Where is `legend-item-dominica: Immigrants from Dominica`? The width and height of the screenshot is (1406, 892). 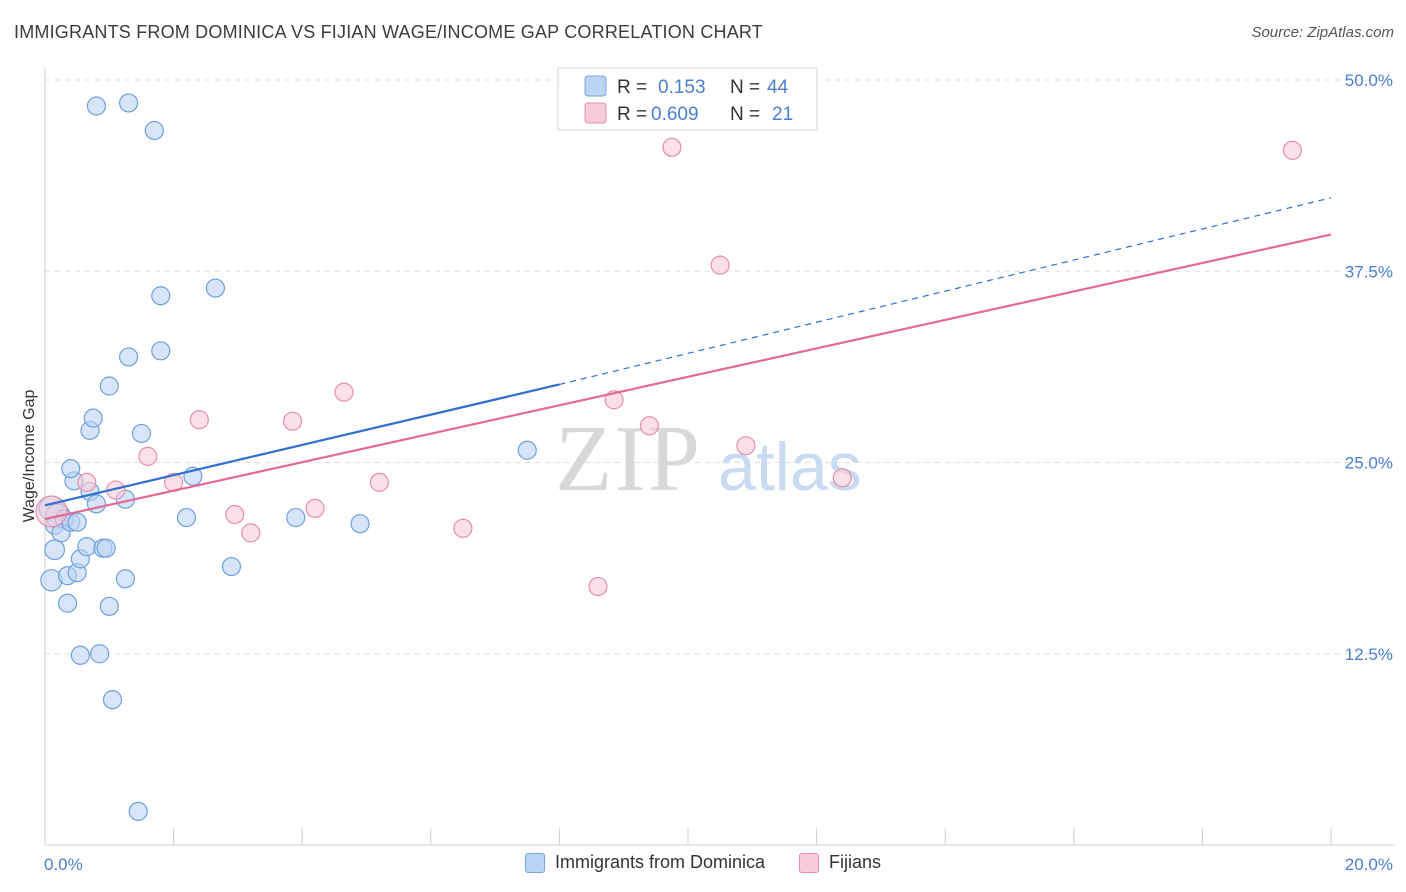
legend-item-dominica: Immigrants from Dominica is located at coordinates (645, 862).